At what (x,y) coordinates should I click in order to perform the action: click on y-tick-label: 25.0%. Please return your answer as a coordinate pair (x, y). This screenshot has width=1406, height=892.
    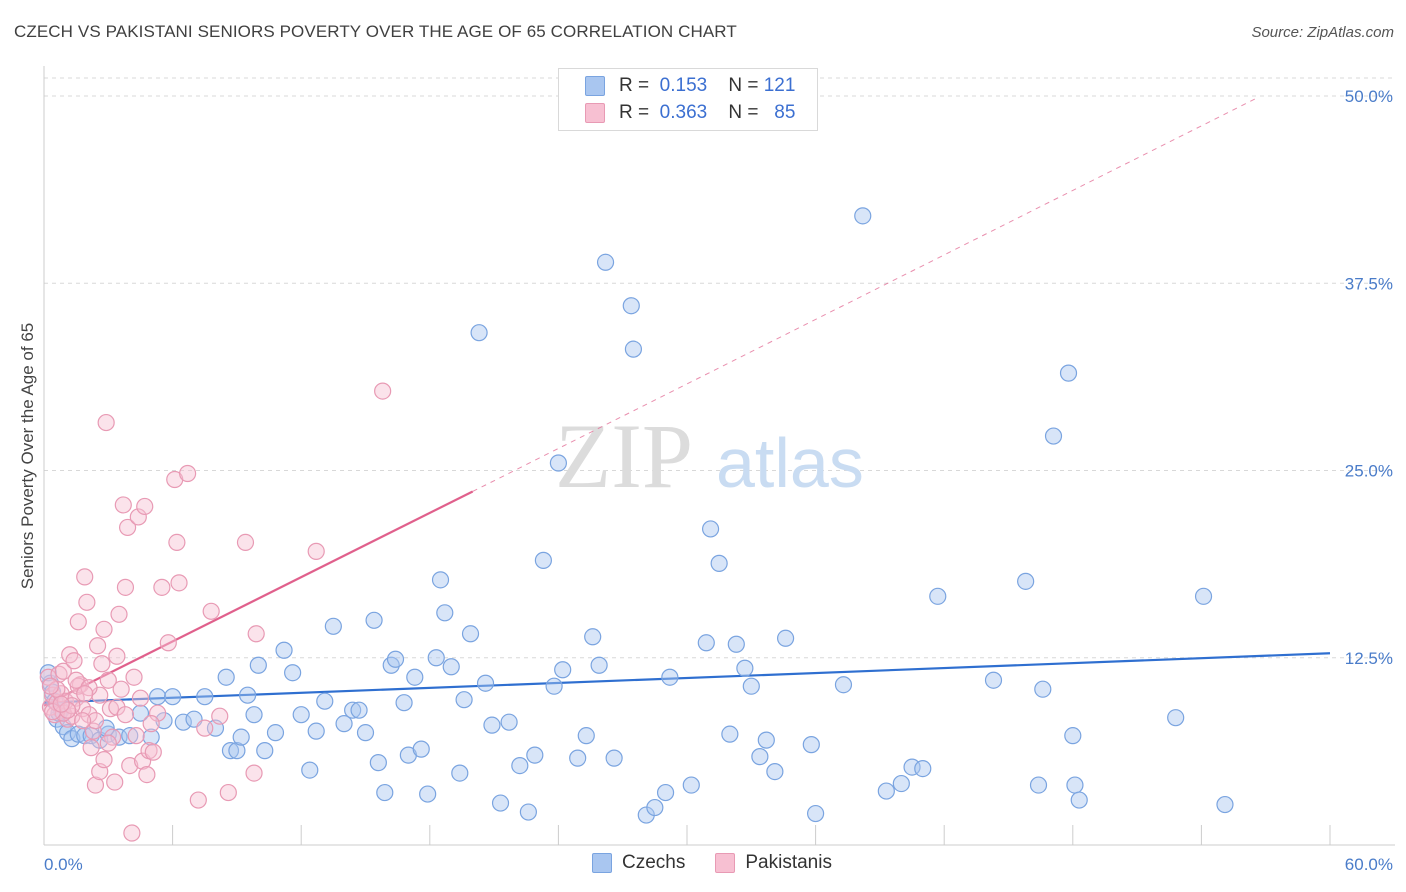
    Looking at the image, I should click on (1369, 471).